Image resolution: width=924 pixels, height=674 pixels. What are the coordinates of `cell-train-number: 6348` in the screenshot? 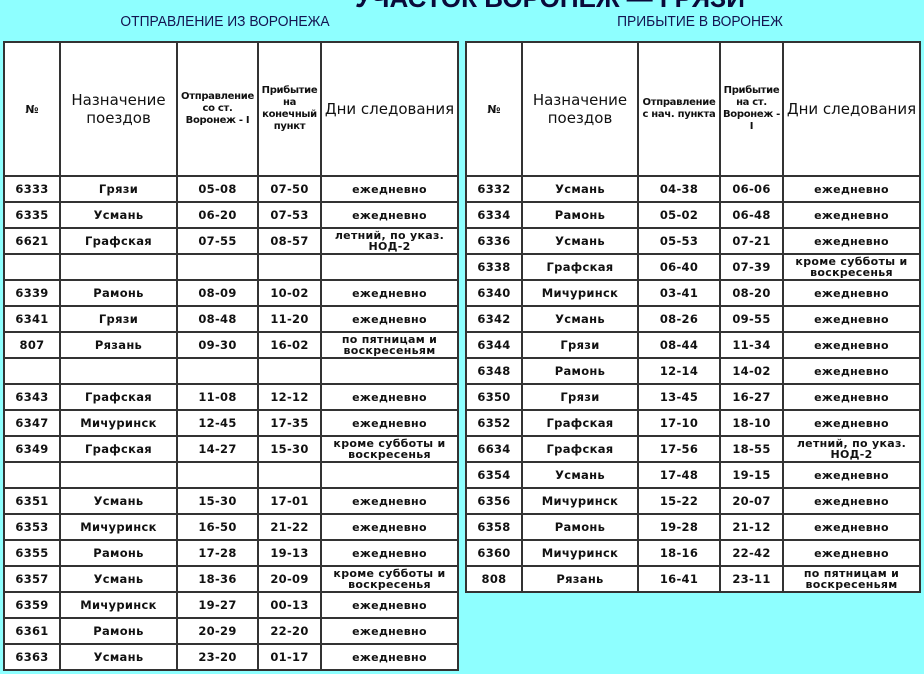 It's located at (494, 371).